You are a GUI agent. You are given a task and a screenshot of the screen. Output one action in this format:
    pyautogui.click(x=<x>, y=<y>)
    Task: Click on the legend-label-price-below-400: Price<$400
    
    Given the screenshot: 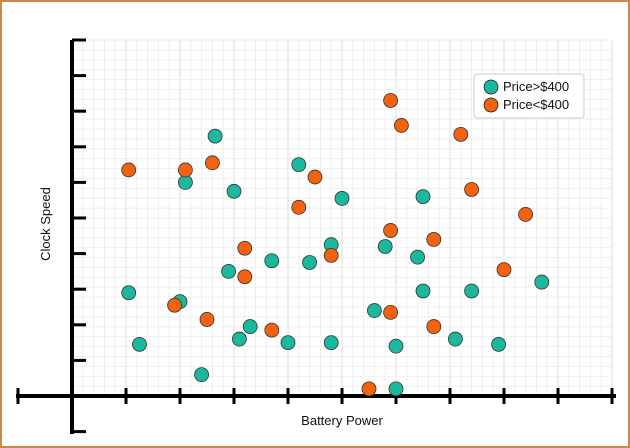 What is the action you would take?
    pyautogui.click(x=536, y=104)
    